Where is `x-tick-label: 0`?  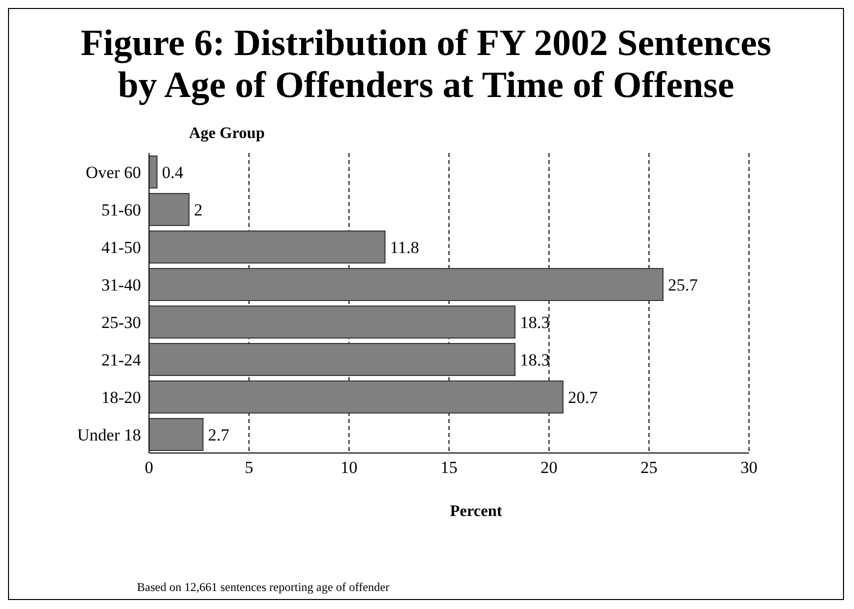
x-tick-label: 0 is located at coordinates (149, 468).